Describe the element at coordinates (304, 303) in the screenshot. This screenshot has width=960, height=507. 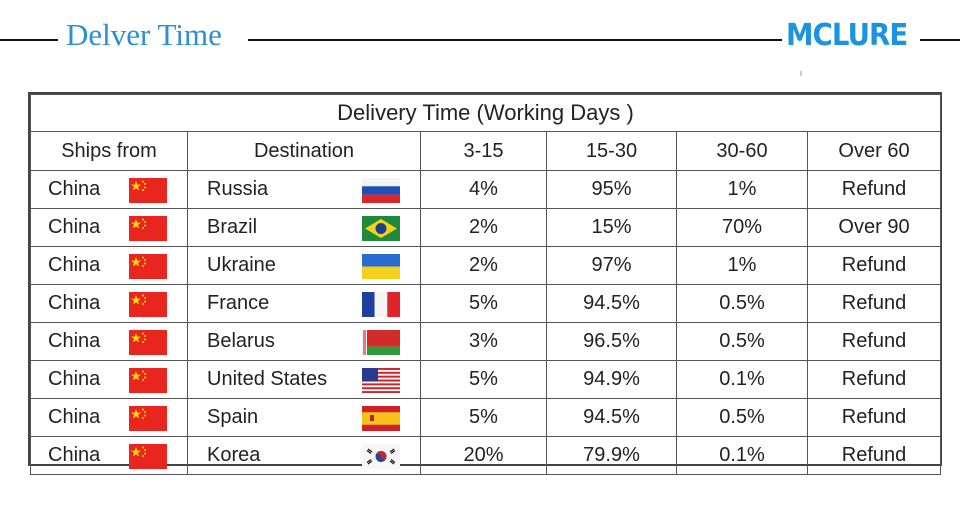
I see `destination-cell: France` at that location.